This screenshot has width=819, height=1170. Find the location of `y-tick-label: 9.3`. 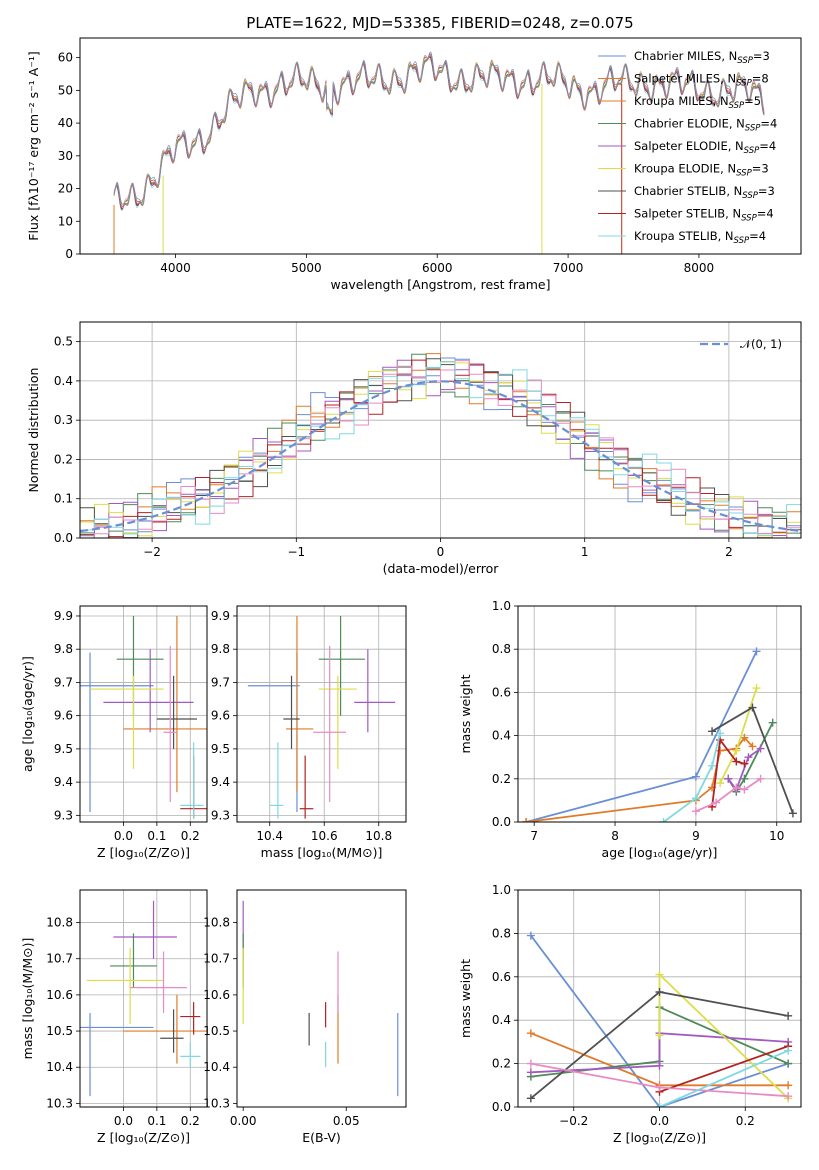

y-tick-label: 9.3 is located at coordinates (63, 815).